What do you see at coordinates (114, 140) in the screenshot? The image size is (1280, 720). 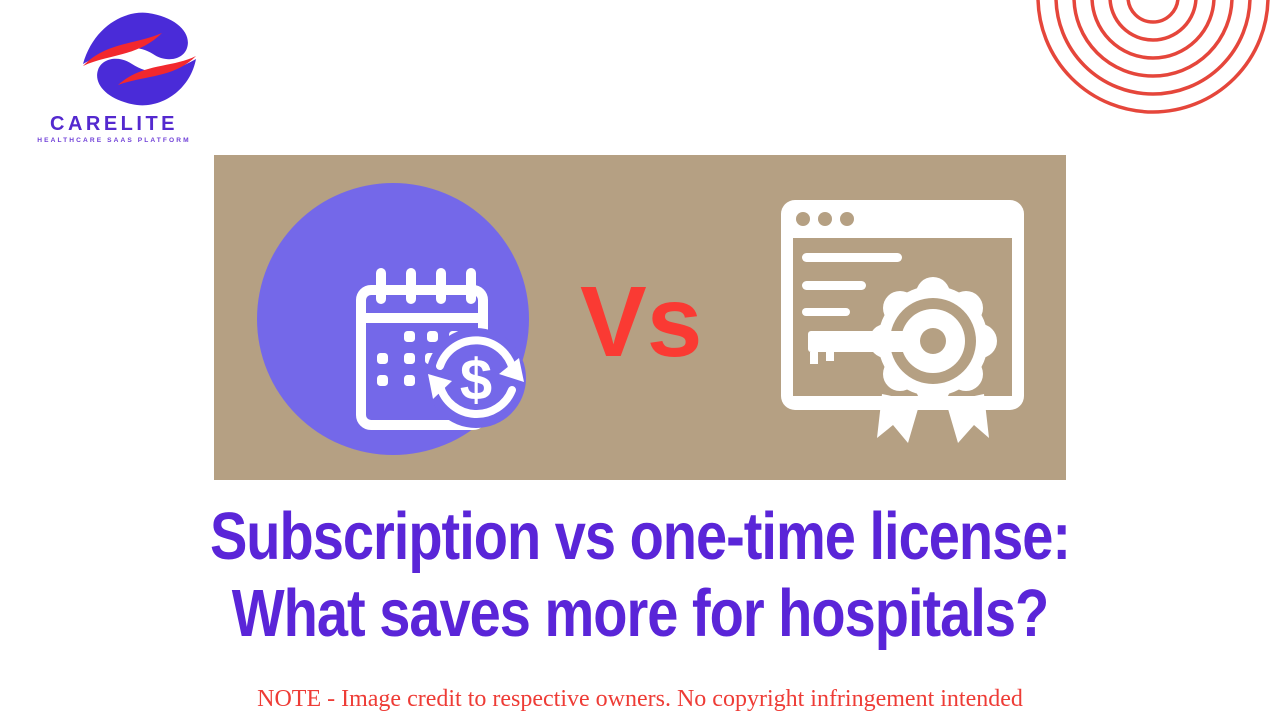 I see `logo-tagline: HEALTHCARE SAAS PLATFORM` at bounding box center [114, 140].